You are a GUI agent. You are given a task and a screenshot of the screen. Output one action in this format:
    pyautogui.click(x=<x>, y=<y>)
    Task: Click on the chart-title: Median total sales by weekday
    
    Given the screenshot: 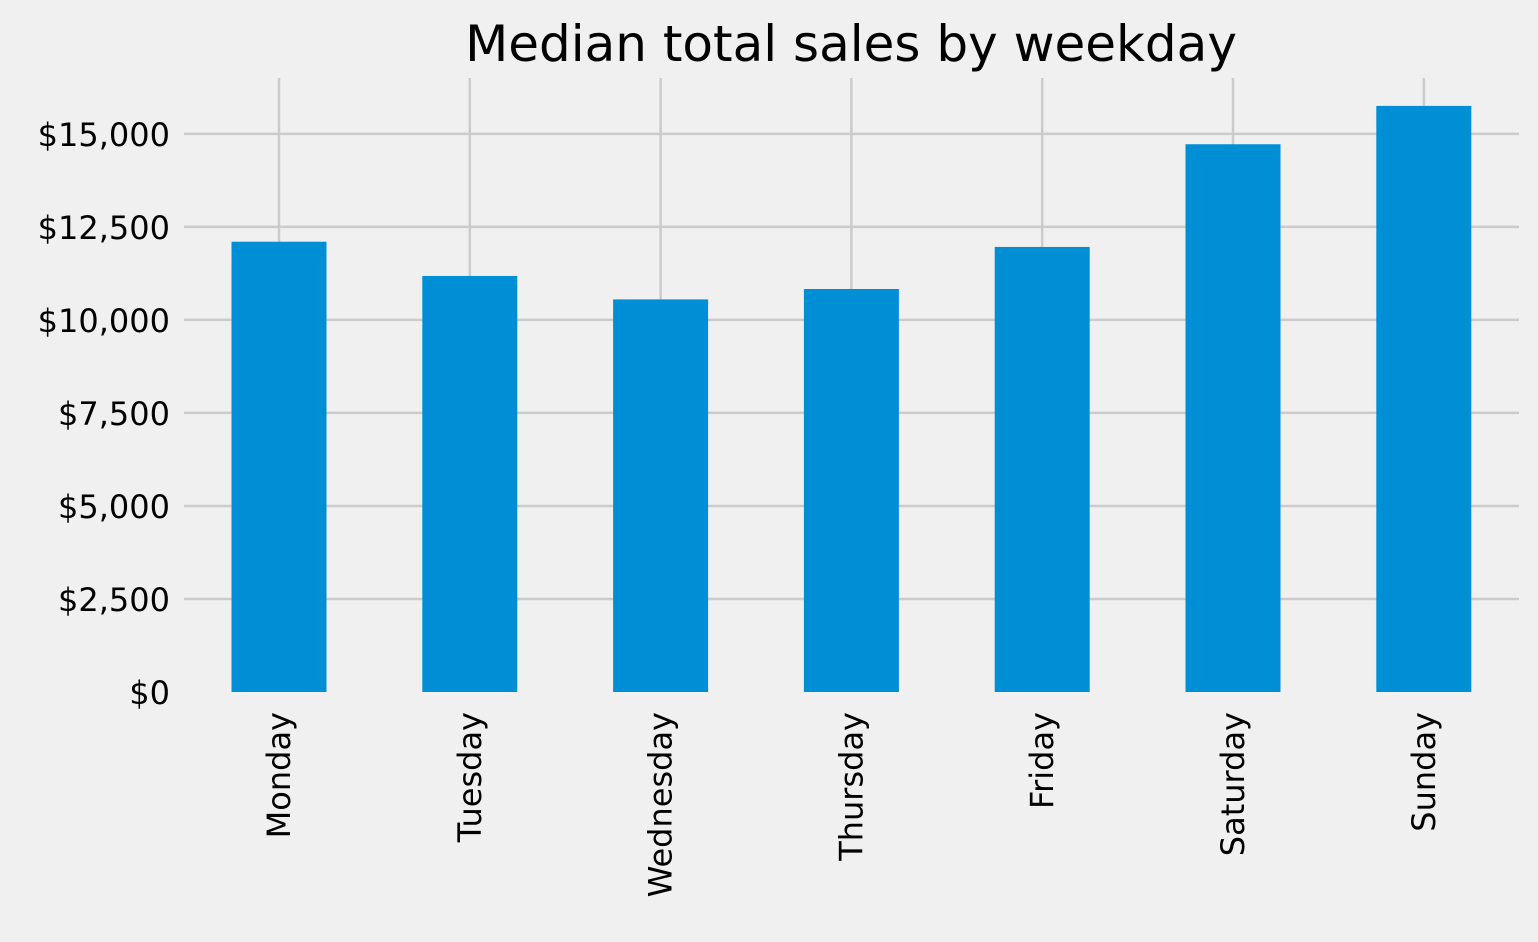 What is the action you would take?
    pyautogui.click(x=851, y=44)
    